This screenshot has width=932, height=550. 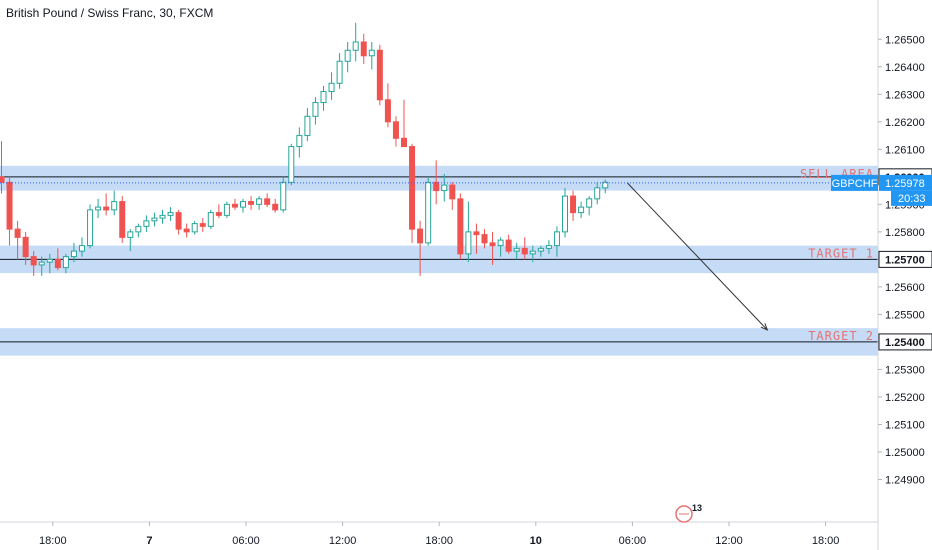 What do you see at coordinates (826, 541) in the screenshot?
I see `x-tick-label: 18:00` at bounding box center [826, 541].